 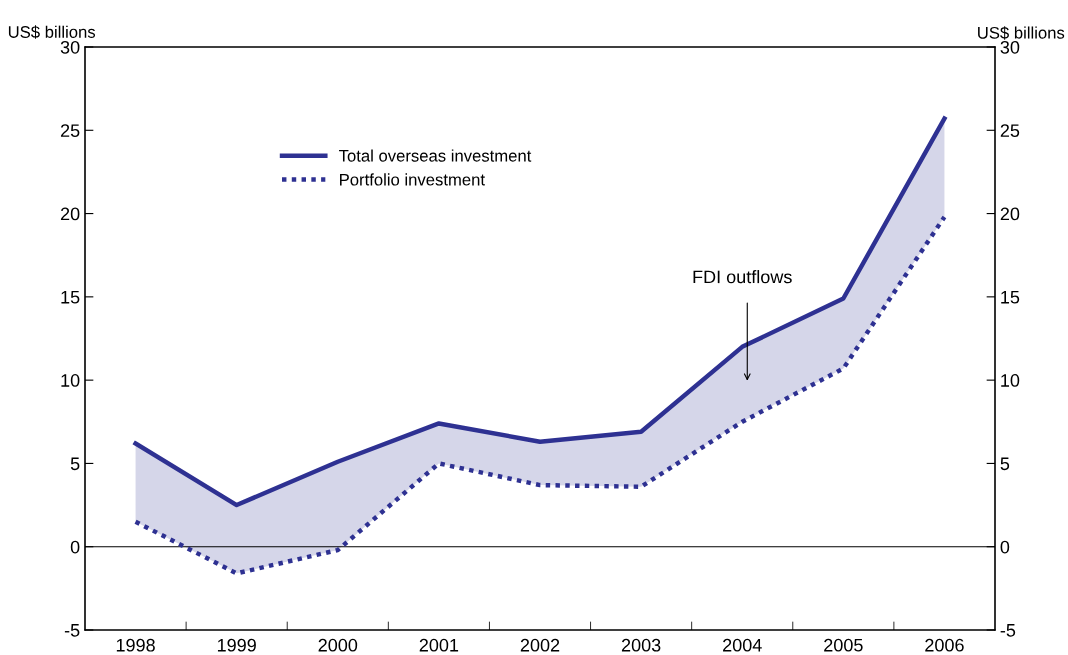 I want to click on x-tick-label: 2006, so click(x=944, y=645).